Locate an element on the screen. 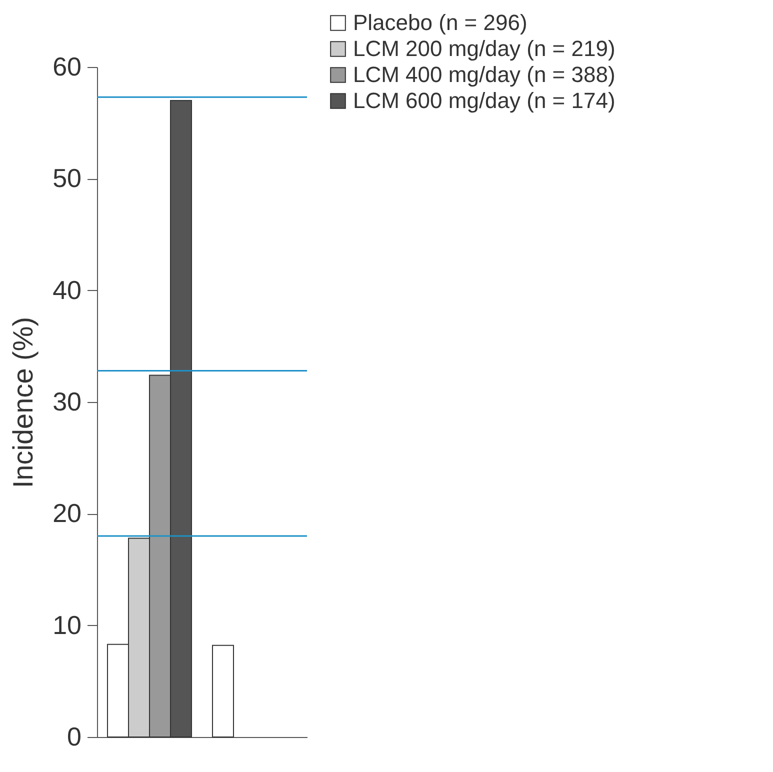 This screenshot has height=772, width=773. y-tick-label: 20 is located at coordinates (67, 513).